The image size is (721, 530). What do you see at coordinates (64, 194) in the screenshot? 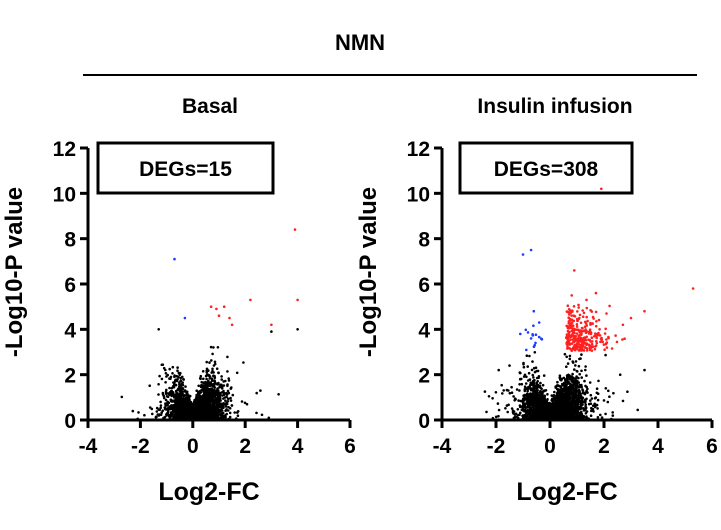
I see `y-tick-label: 10` at bounding box center [64, 194].